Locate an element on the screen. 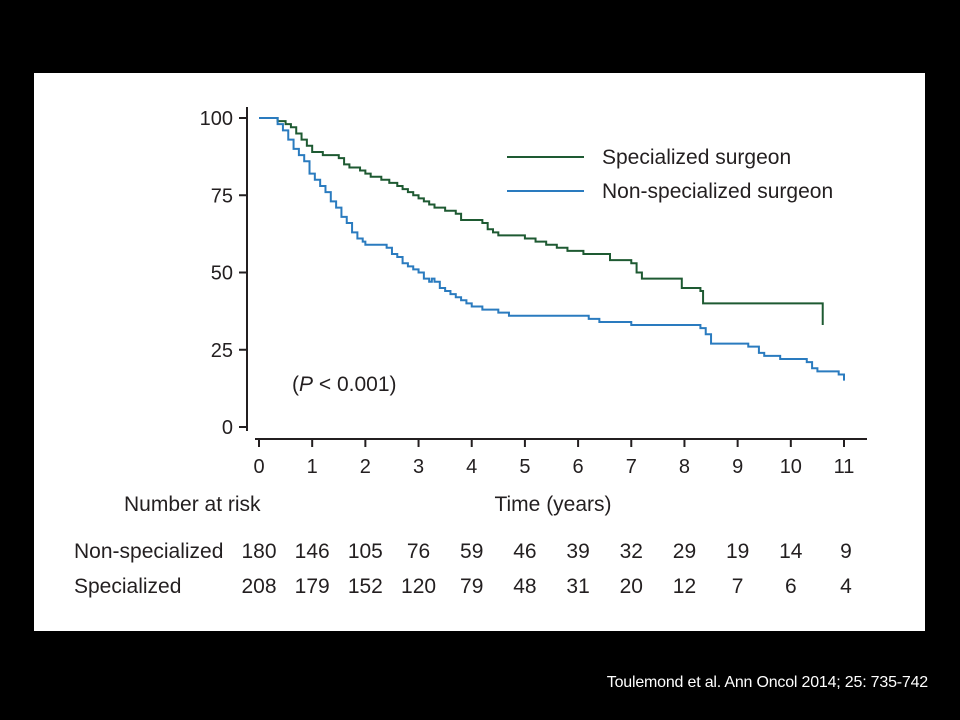 The image size is (960, 720). y-tick-label: 50 is located at coordinates (222, 274).